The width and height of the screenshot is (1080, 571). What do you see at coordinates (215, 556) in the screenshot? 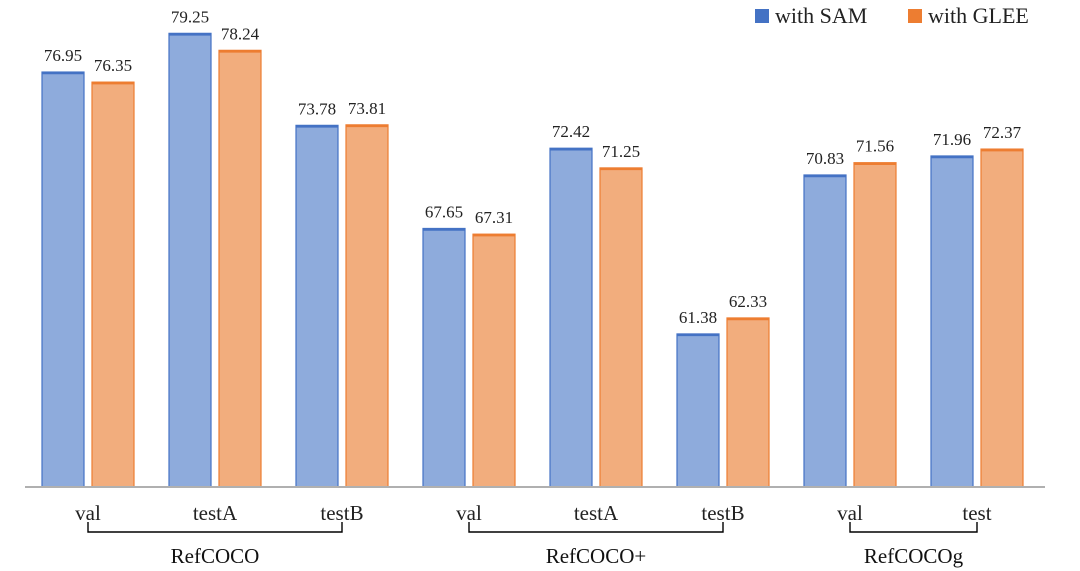
I see `group-label-1: RefCOCO` at bounding box center [215, 556].